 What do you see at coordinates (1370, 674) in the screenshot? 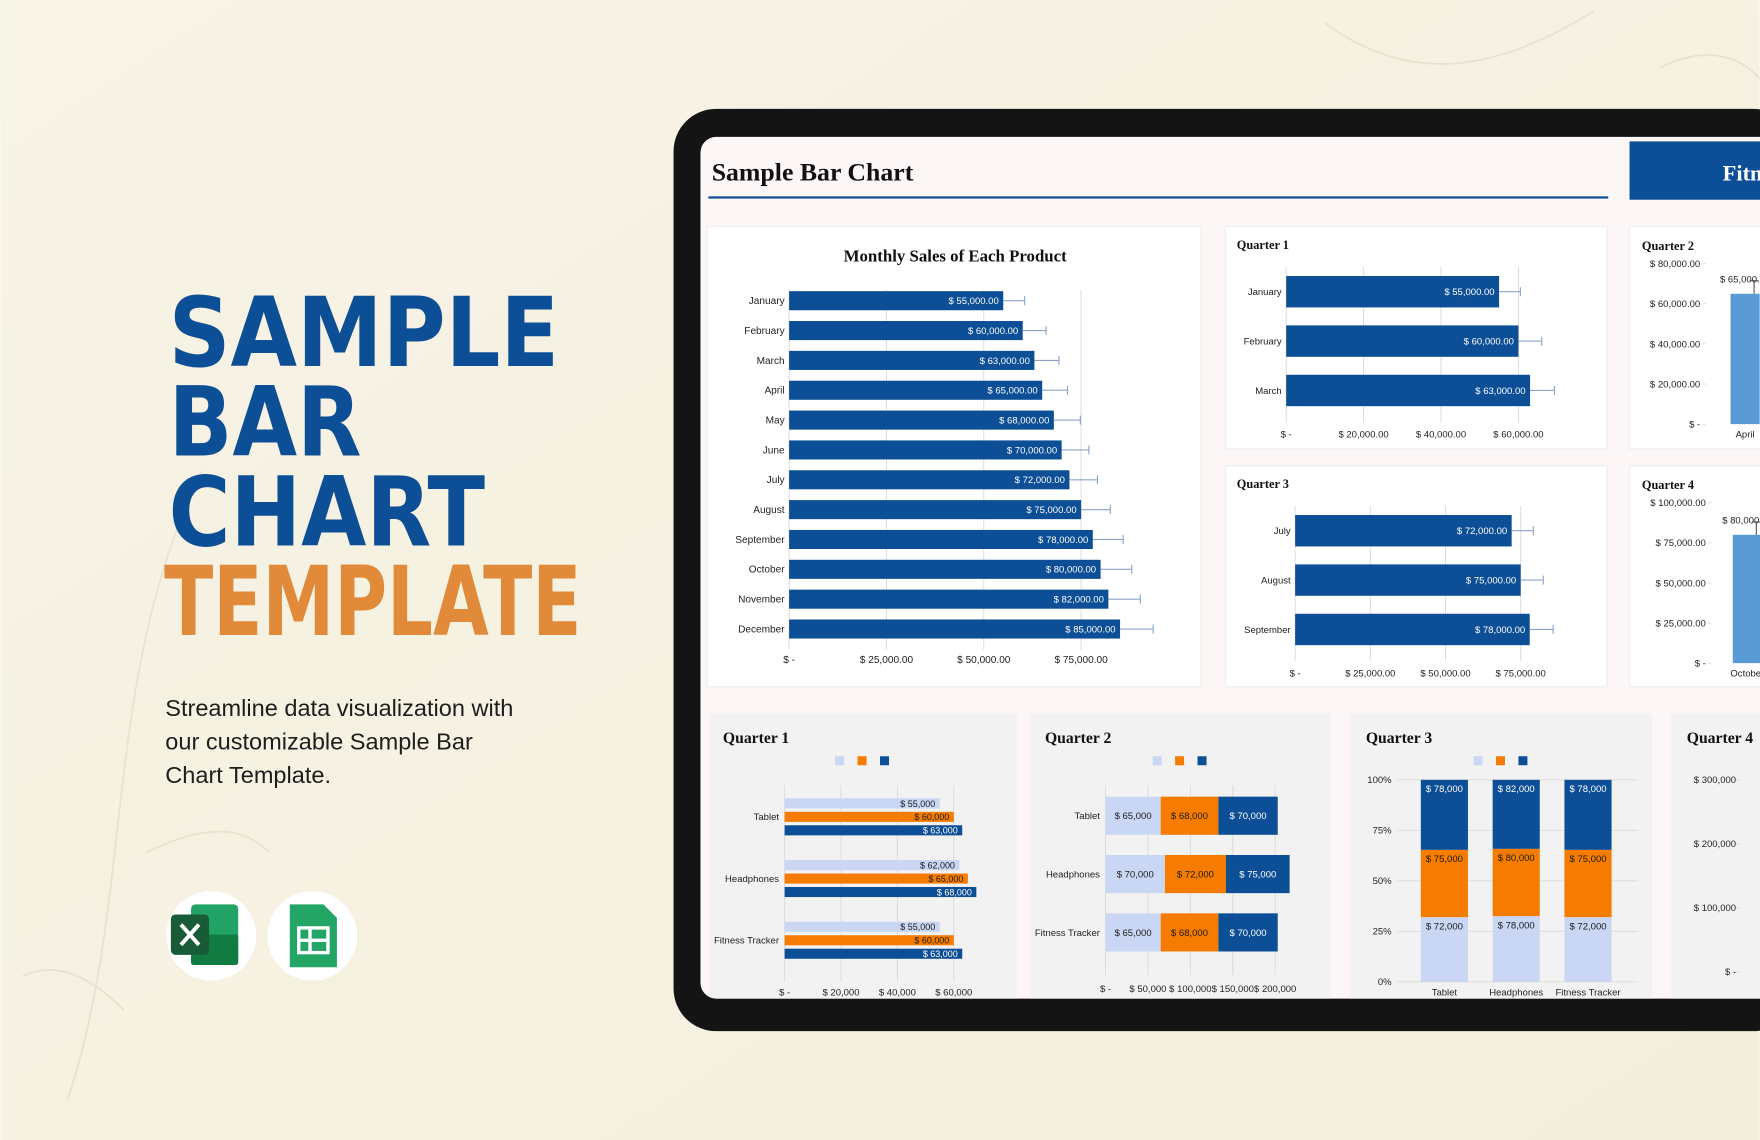
I see `x-tick-label: $ 25,000.00` at bounding box center [1370, 674].